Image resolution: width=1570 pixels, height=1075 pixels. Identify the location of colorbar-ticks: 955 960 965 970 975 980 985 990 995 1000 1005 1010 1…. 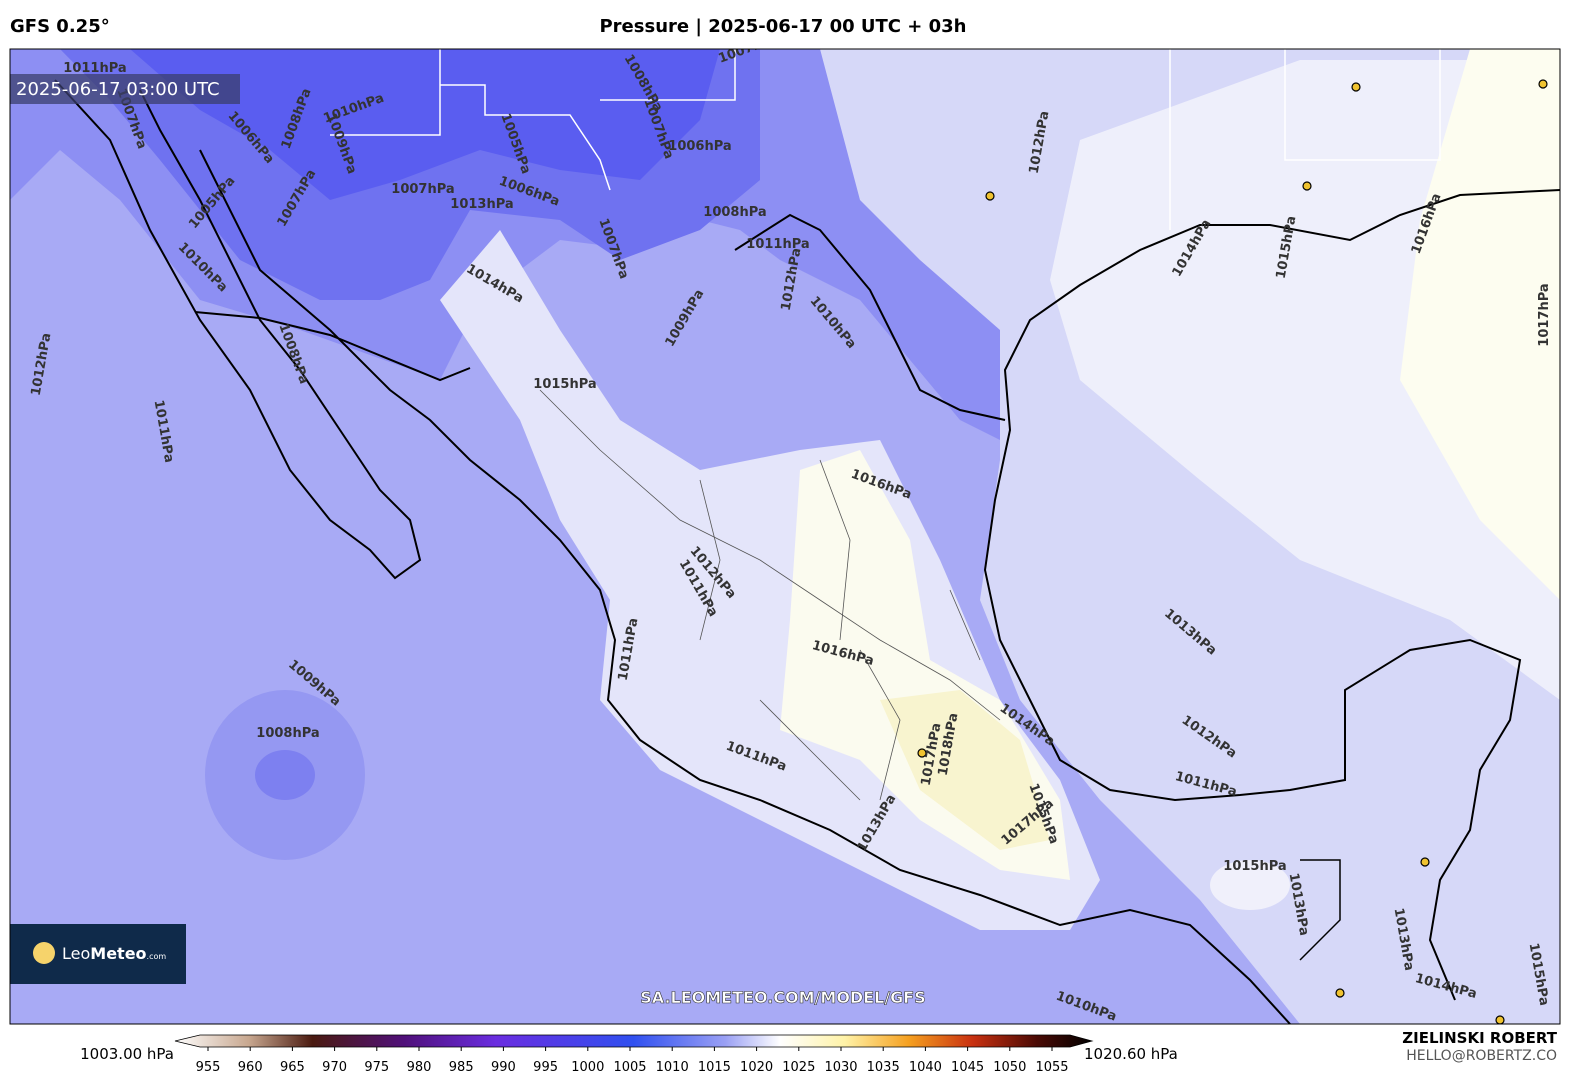
(632, 1061).